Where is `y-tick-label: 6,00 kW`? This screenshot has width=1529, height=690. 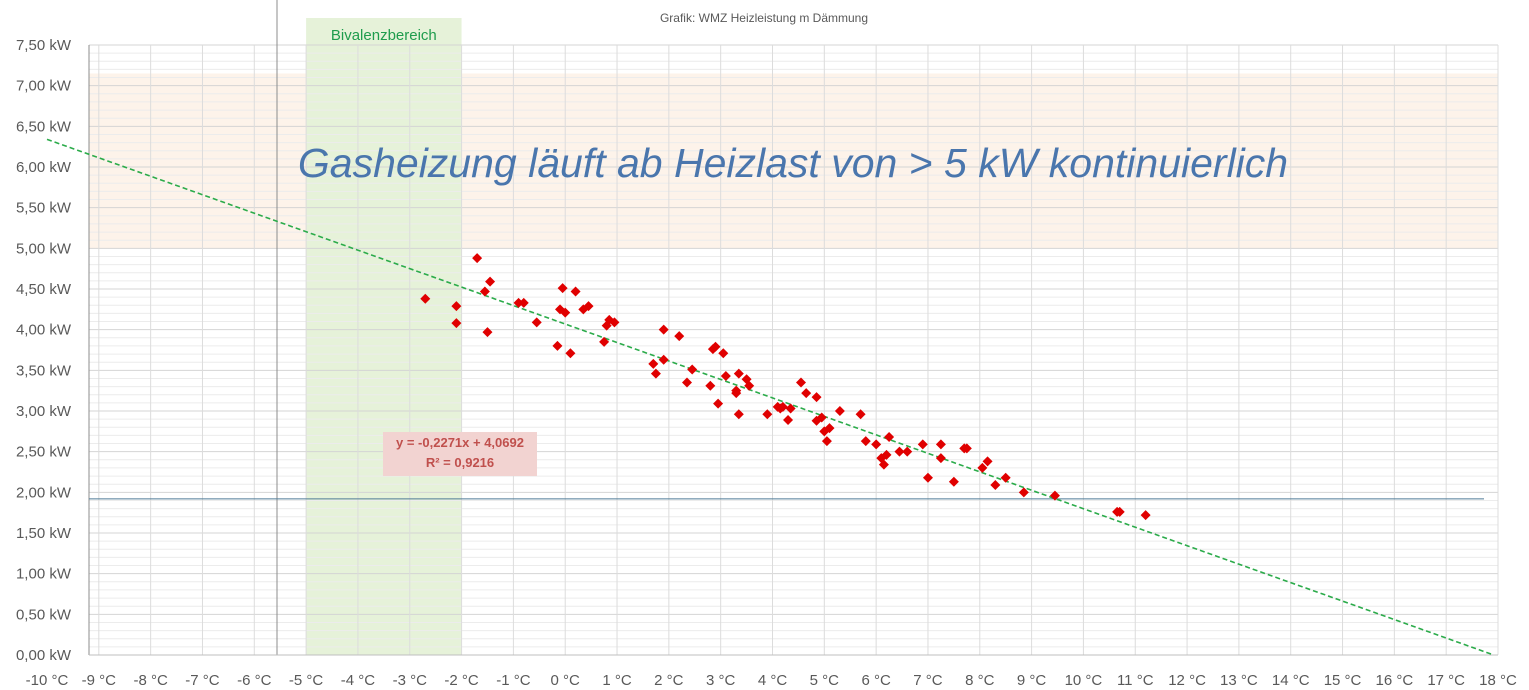
y-tick-label: 6,00 kW is located at coordinates (44, 167).